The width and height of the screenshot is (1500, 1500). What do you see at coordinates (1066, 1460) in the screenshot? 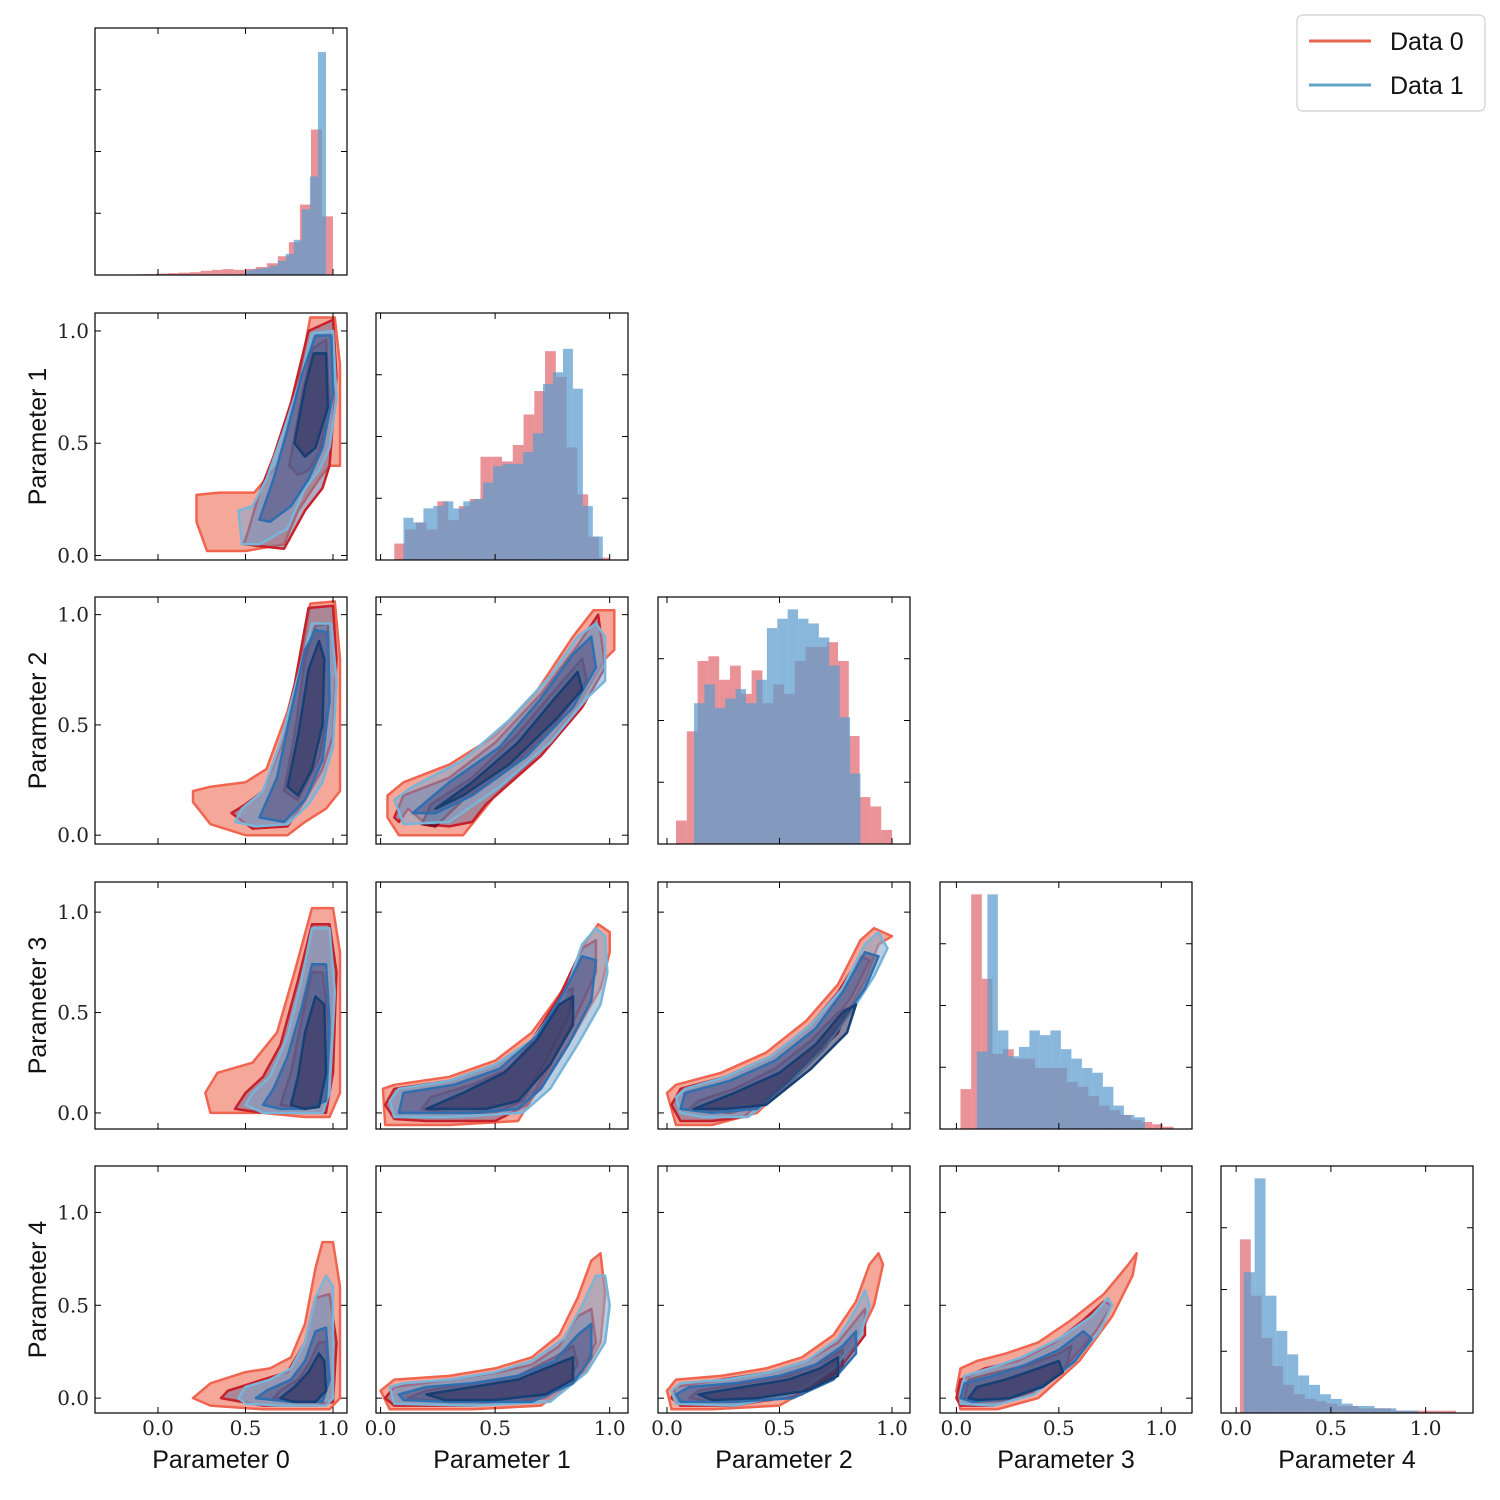
I see `x-axis-label: Parameter 3` at bounding box center [1066, 1460].